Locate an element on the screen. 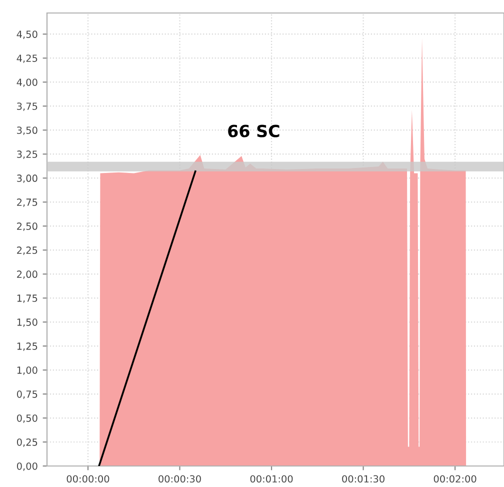  y-tick-label: 0,50 is located at coordinates (27, 418).